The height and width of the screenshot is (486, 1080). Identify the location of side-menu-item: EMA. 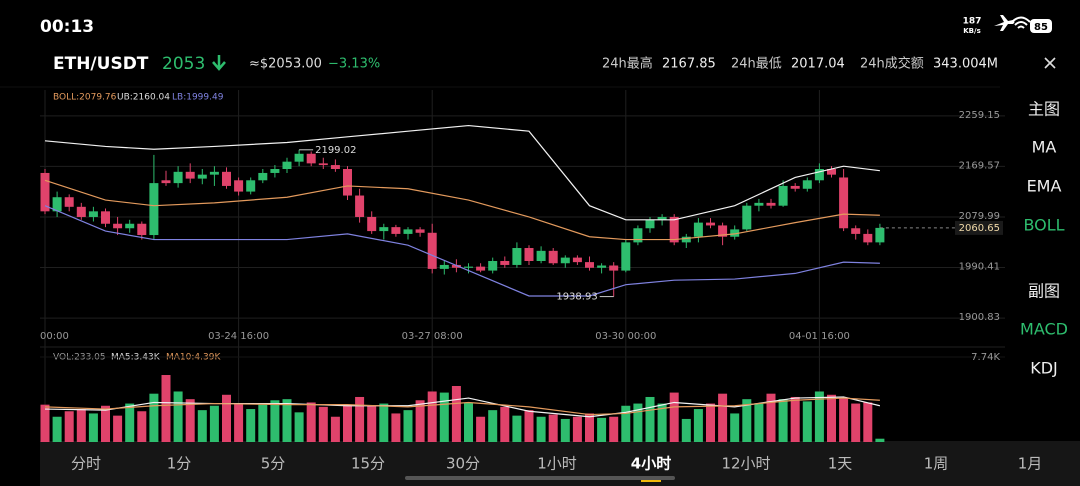
(1044, 186).